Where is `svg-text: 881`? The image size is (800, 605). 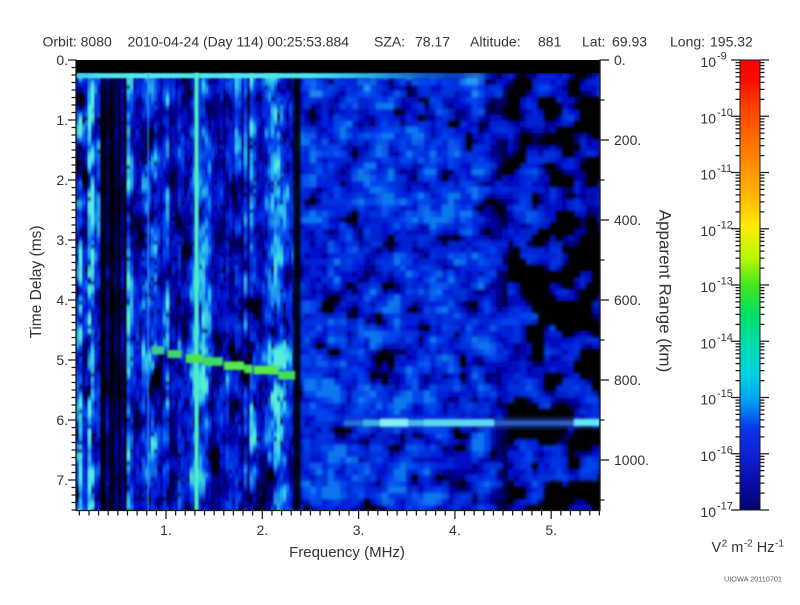
svg-text: 881 is located at coordinates (550, 42).